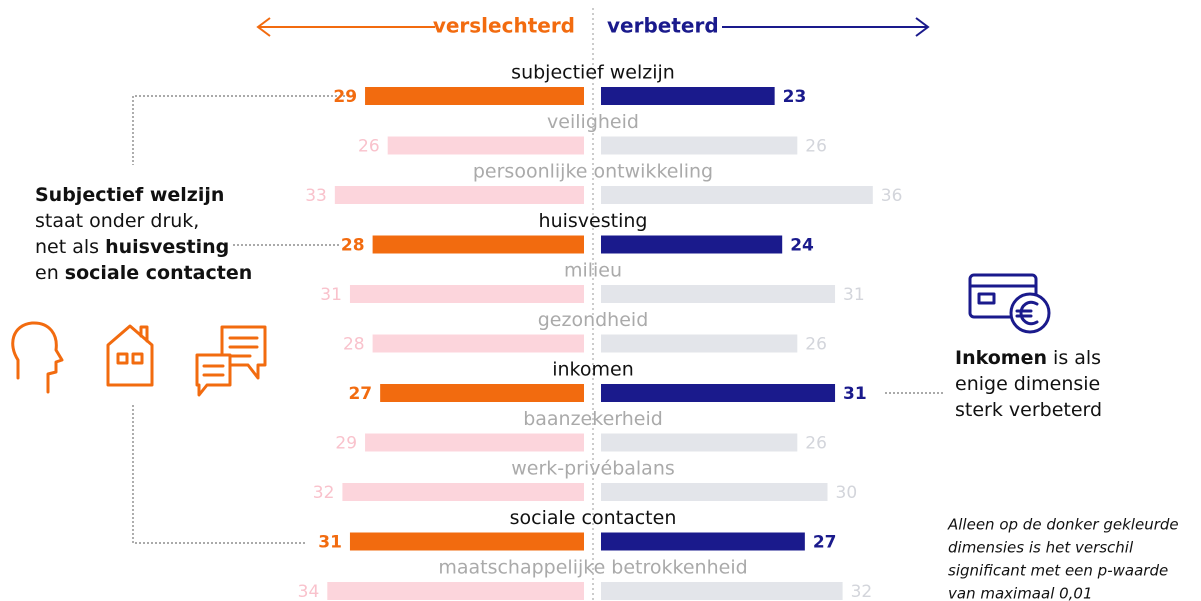  I want to click on left-note-part: staat onder druk,, so click(117, 221).